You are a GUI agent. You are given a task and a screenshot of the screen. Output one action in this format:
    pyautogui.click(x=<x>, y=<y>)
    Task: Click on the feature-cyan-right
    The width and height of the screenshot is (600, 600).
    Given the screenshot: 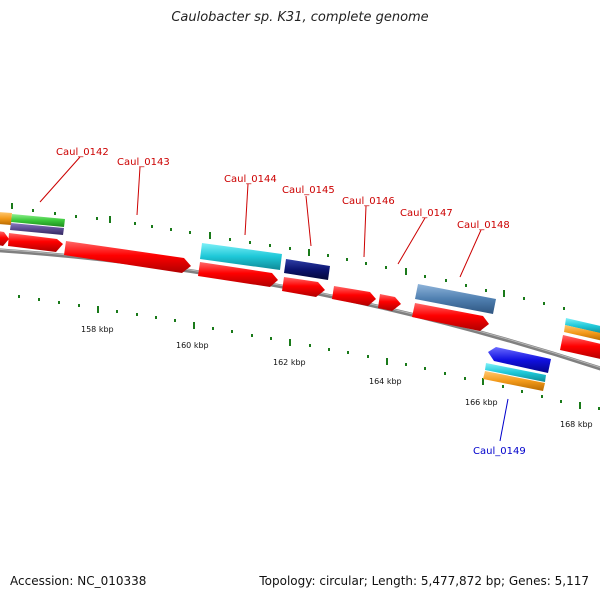 What is the action you would take?
    pyautogui.click(x=582, y=326)
    